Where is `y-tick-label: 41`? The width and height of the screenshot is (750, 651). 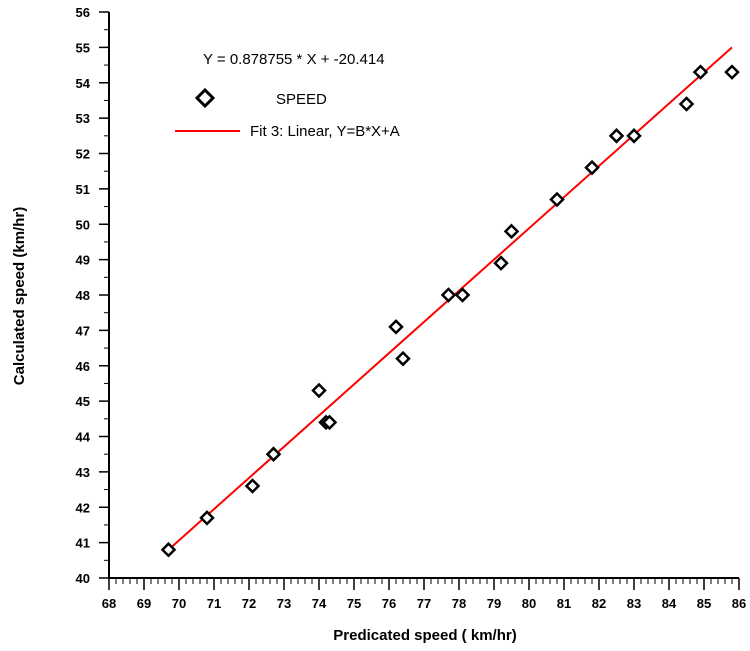
y-tick-label: 41 is located at coordinates (83, 543).